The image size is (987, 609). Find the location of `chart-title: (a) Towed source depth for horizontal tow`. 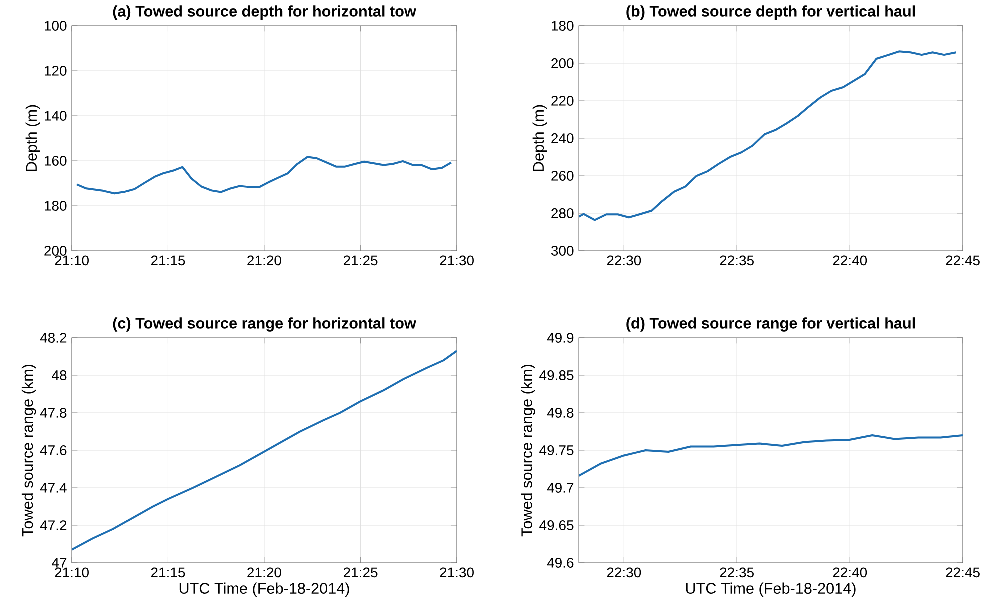

chart-title: (a) Towed source depth for horizontal tow is located at coordinates (264, 13).